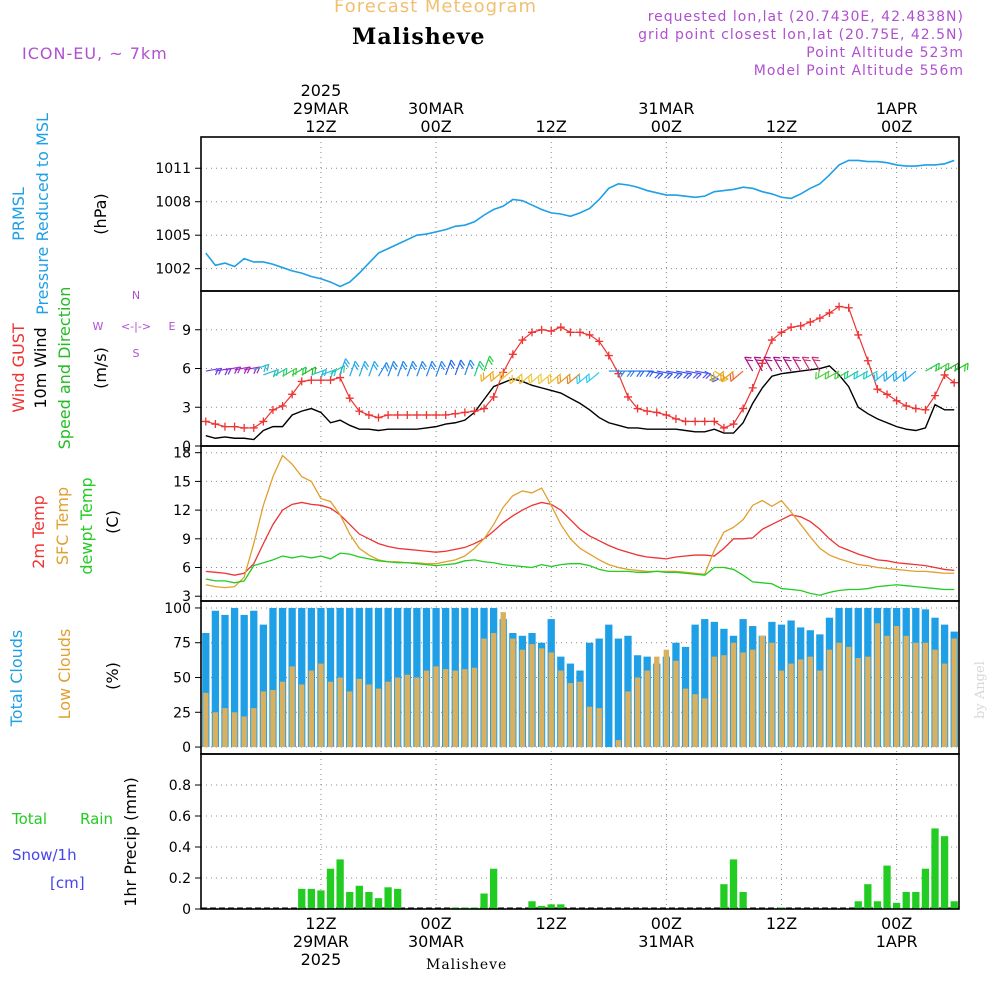  What do you see at coordinates (980, 690) in the screenshot?
I see `watermark: by Angel` at bounding box center [980, 690].